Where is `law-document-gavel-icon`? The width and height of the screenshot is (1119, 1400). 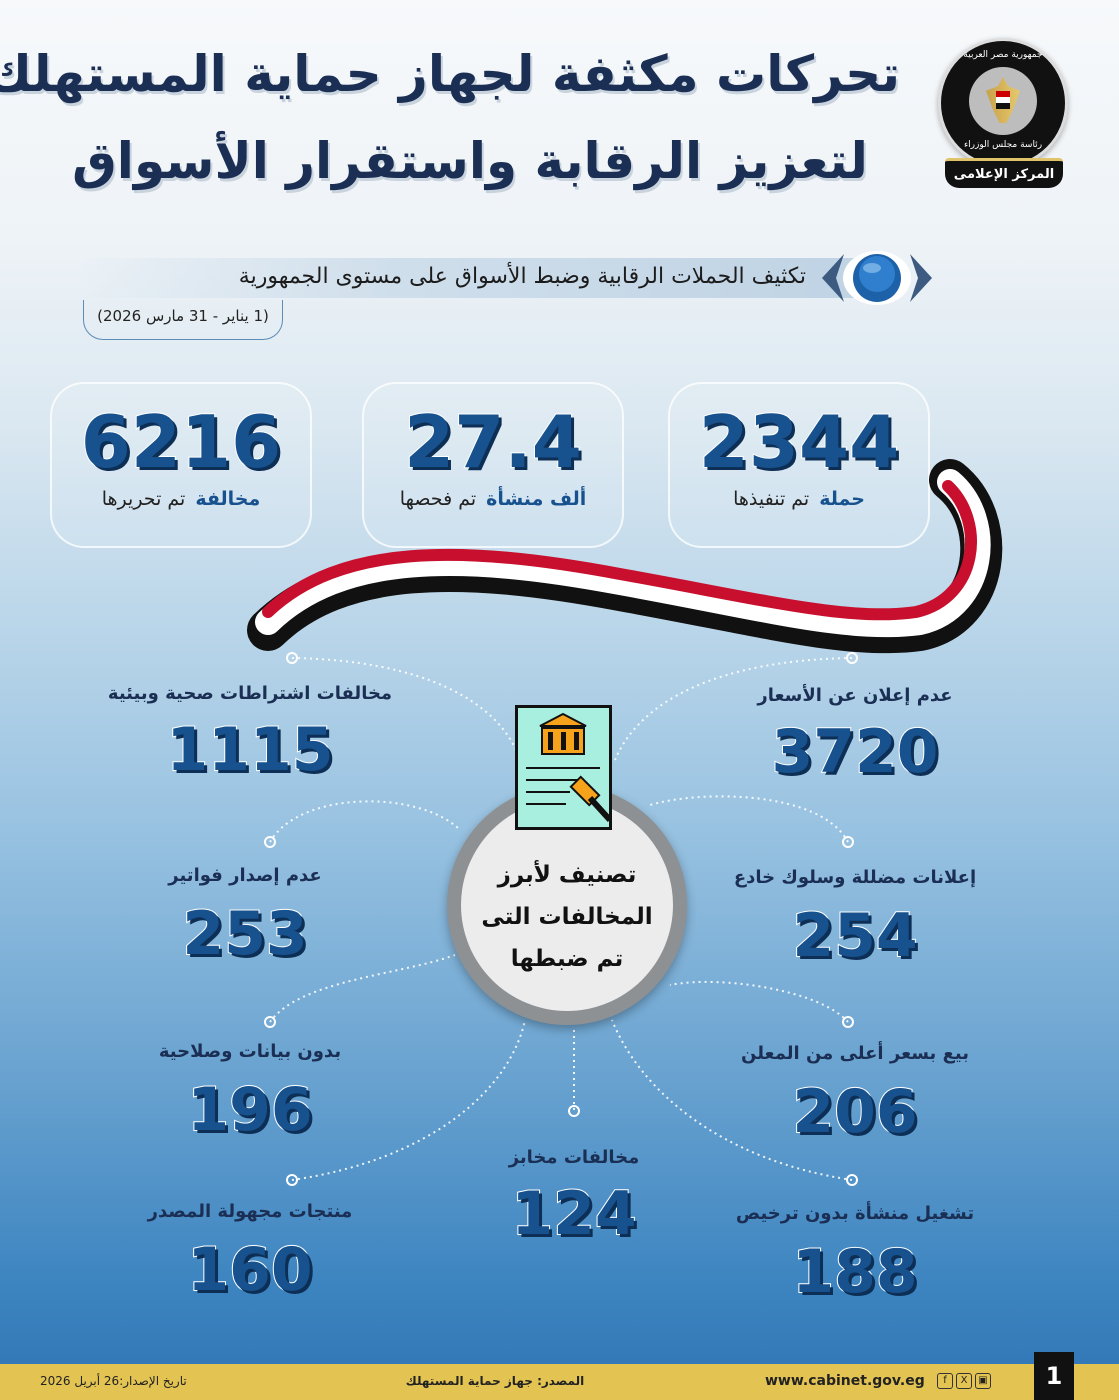 law-document-gavel-icon is located at coordinates (564, 767).